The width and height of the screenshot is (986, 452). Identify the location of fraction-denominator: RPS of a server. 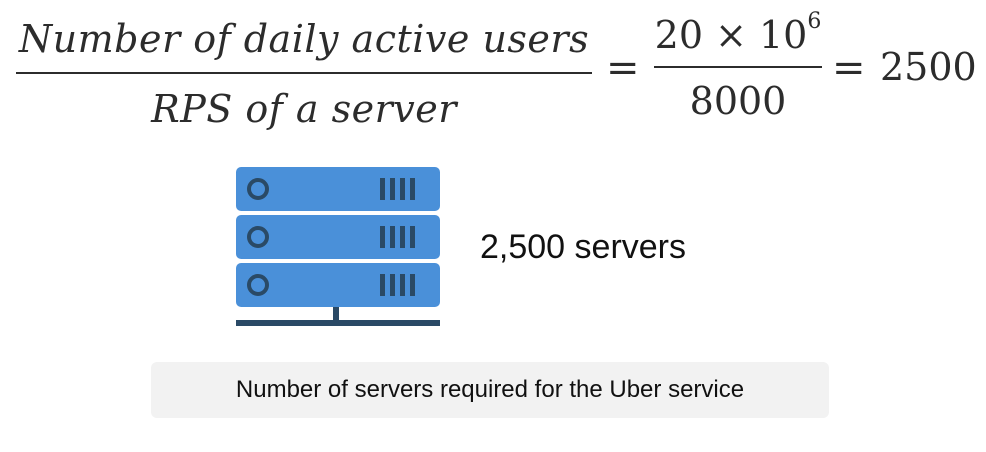
(304, 109).